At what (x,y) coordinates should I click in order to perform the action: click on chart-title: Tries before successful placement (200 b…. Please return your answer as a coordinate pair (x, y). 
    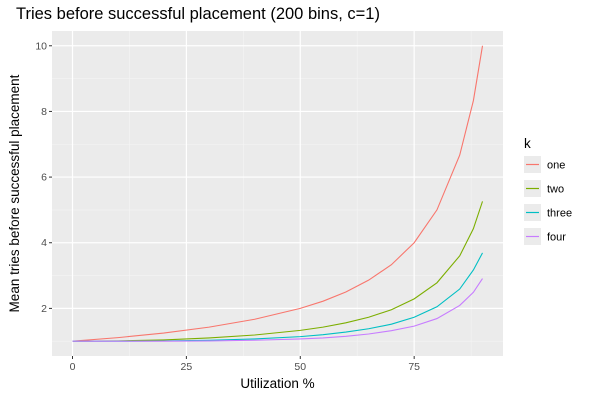
    Looking at the image, I should click on (198, 14).